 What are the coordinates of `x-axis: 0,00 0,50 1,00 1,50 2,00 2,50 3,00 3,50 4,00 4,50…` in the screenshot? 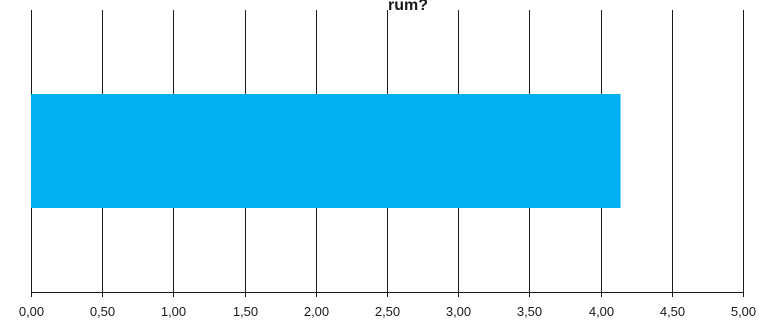 It's located at (387, 305).